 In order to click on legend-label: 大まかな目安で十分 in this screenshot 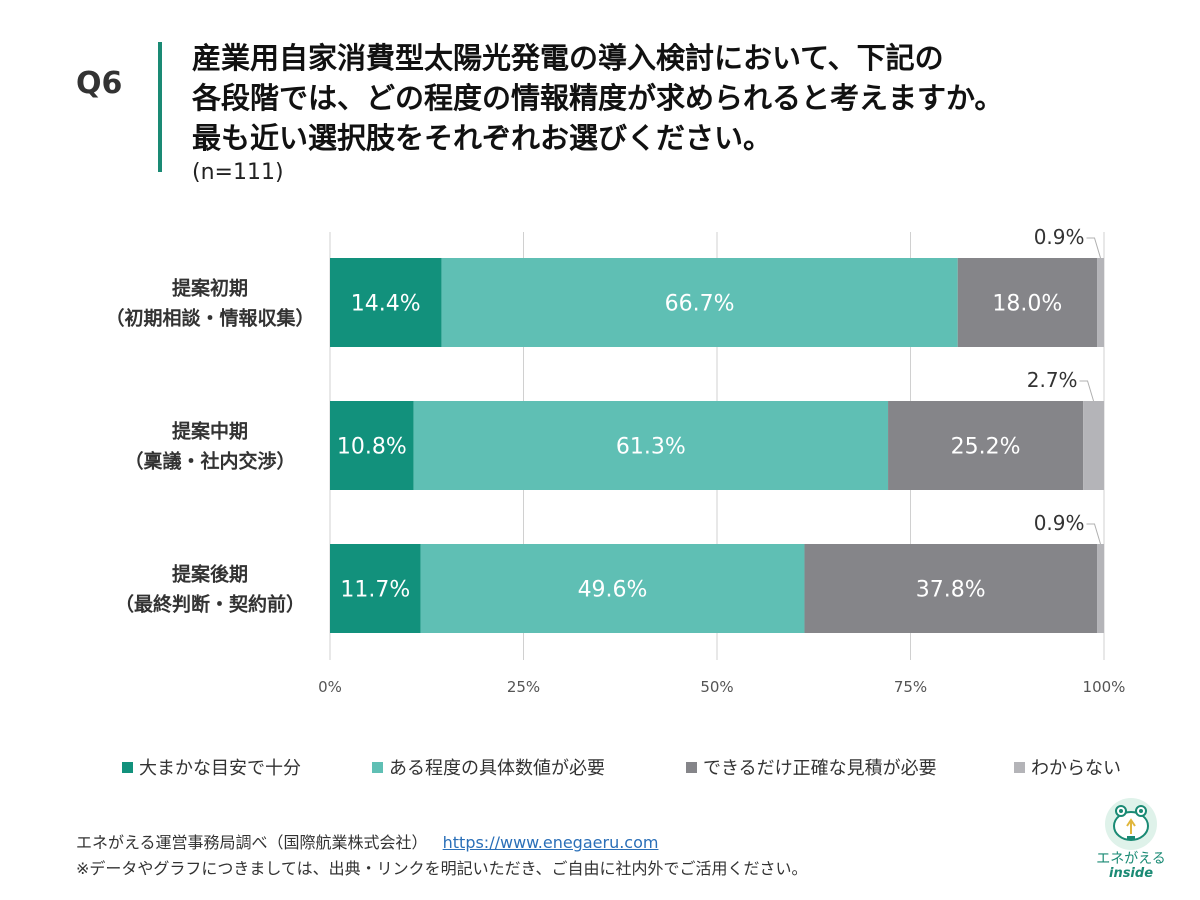, I will do `click(220, 768)`.